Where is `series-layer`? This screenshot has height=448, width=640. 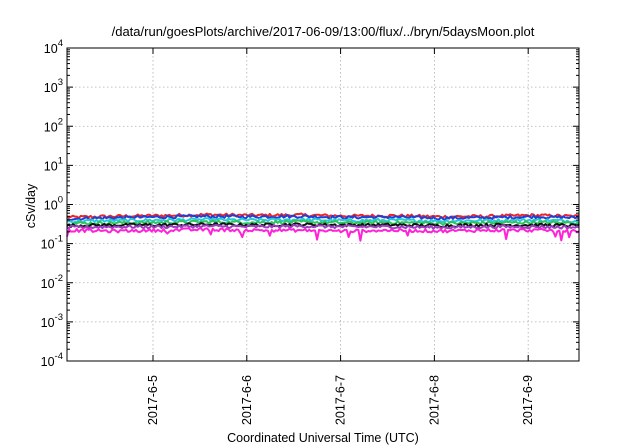
series-layer is located at coordinates (323, 227).